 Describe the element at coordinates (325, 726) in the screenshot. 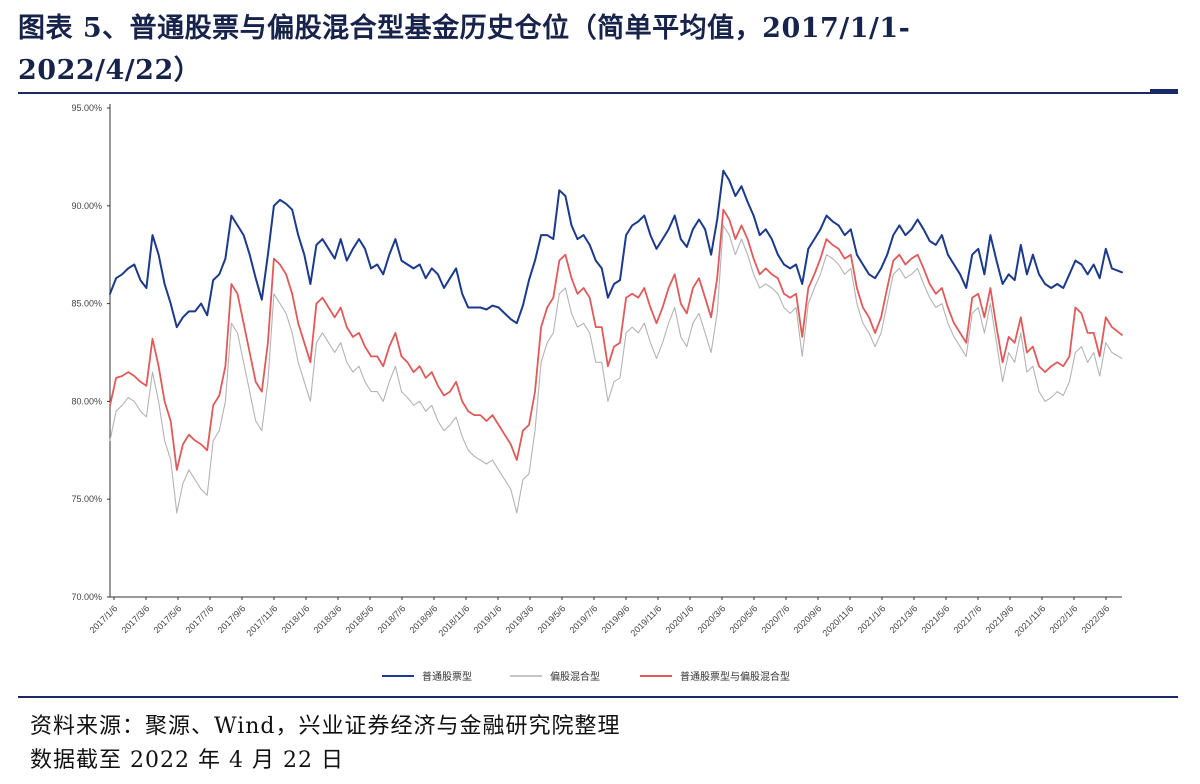

I see `source-note: 资料来源：聚源、Wind，兴业证券经济与金融研究院整理` at that location.